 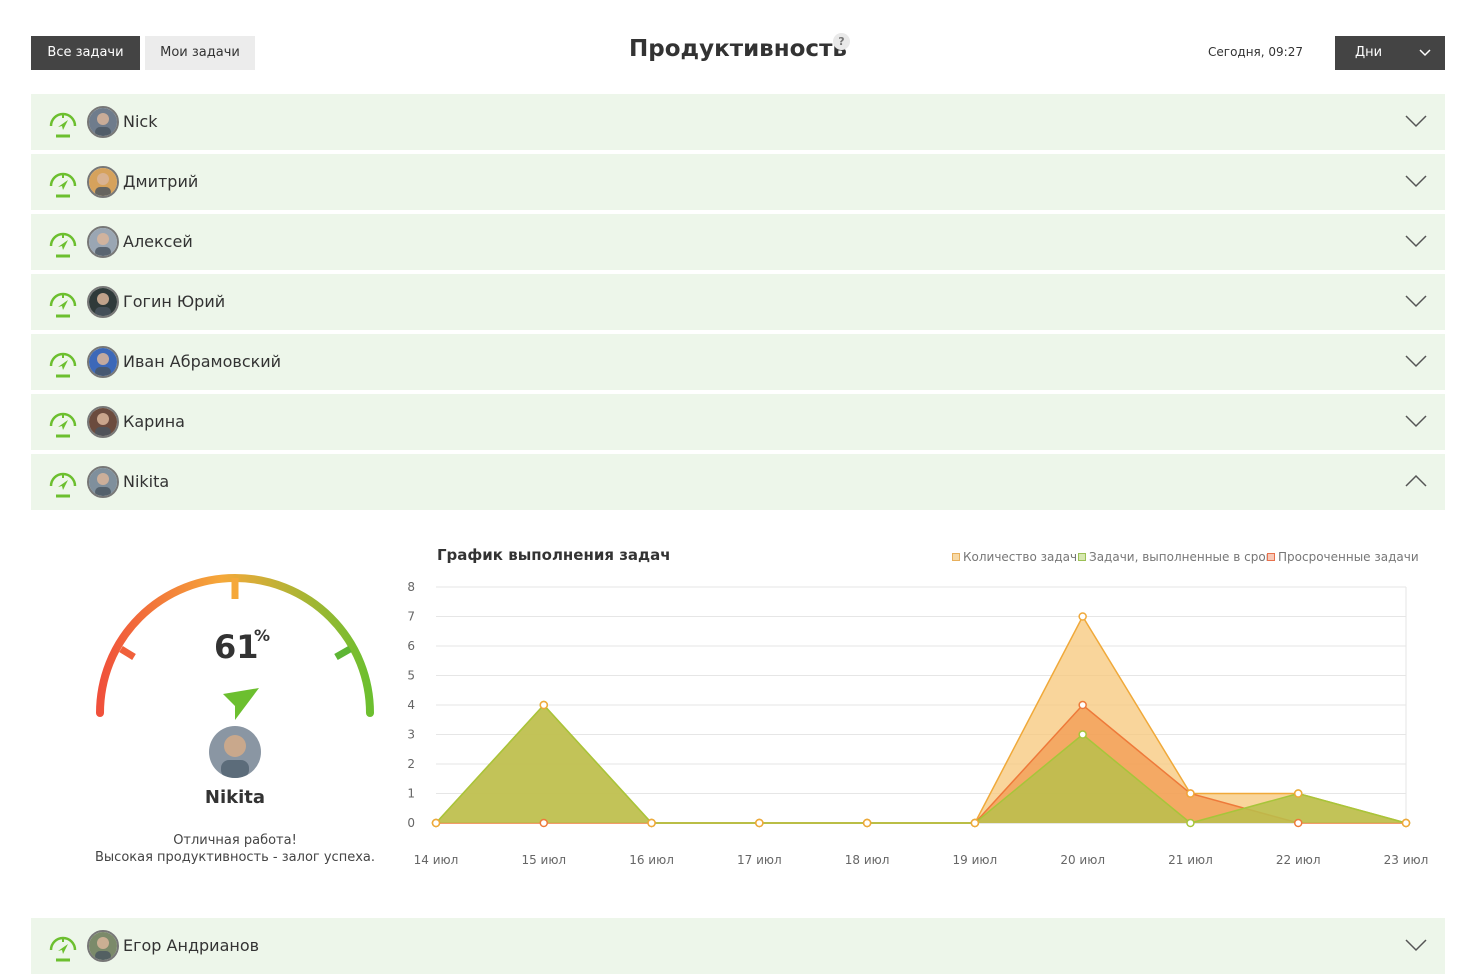 I want to click on gauge-pointer-icon, so click(x=241, y=704).